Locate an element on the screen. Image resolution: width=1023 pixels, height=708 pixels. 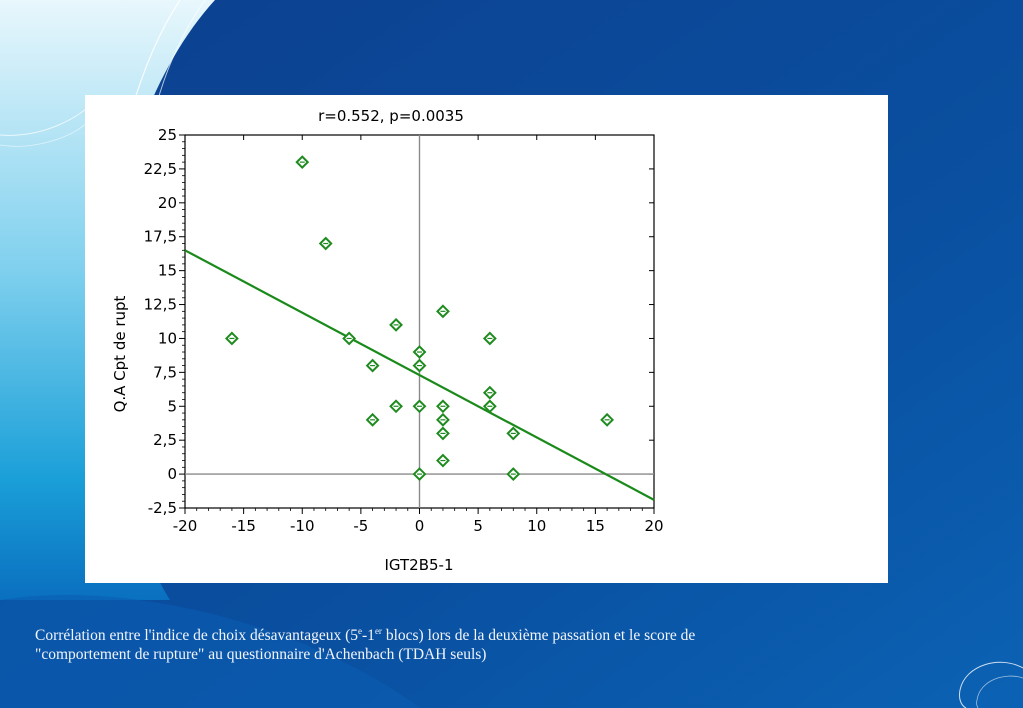
chart-title: r=0.552, p=0.0035 is located at coordinates (391, 116).